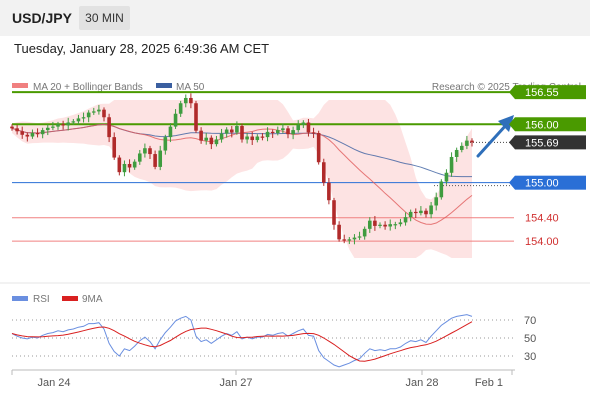 This screenshot has width=590, height=400. Describe the element at coordinates (542, 184) in the screenshot. I see `label-text: 155.00` at that location.